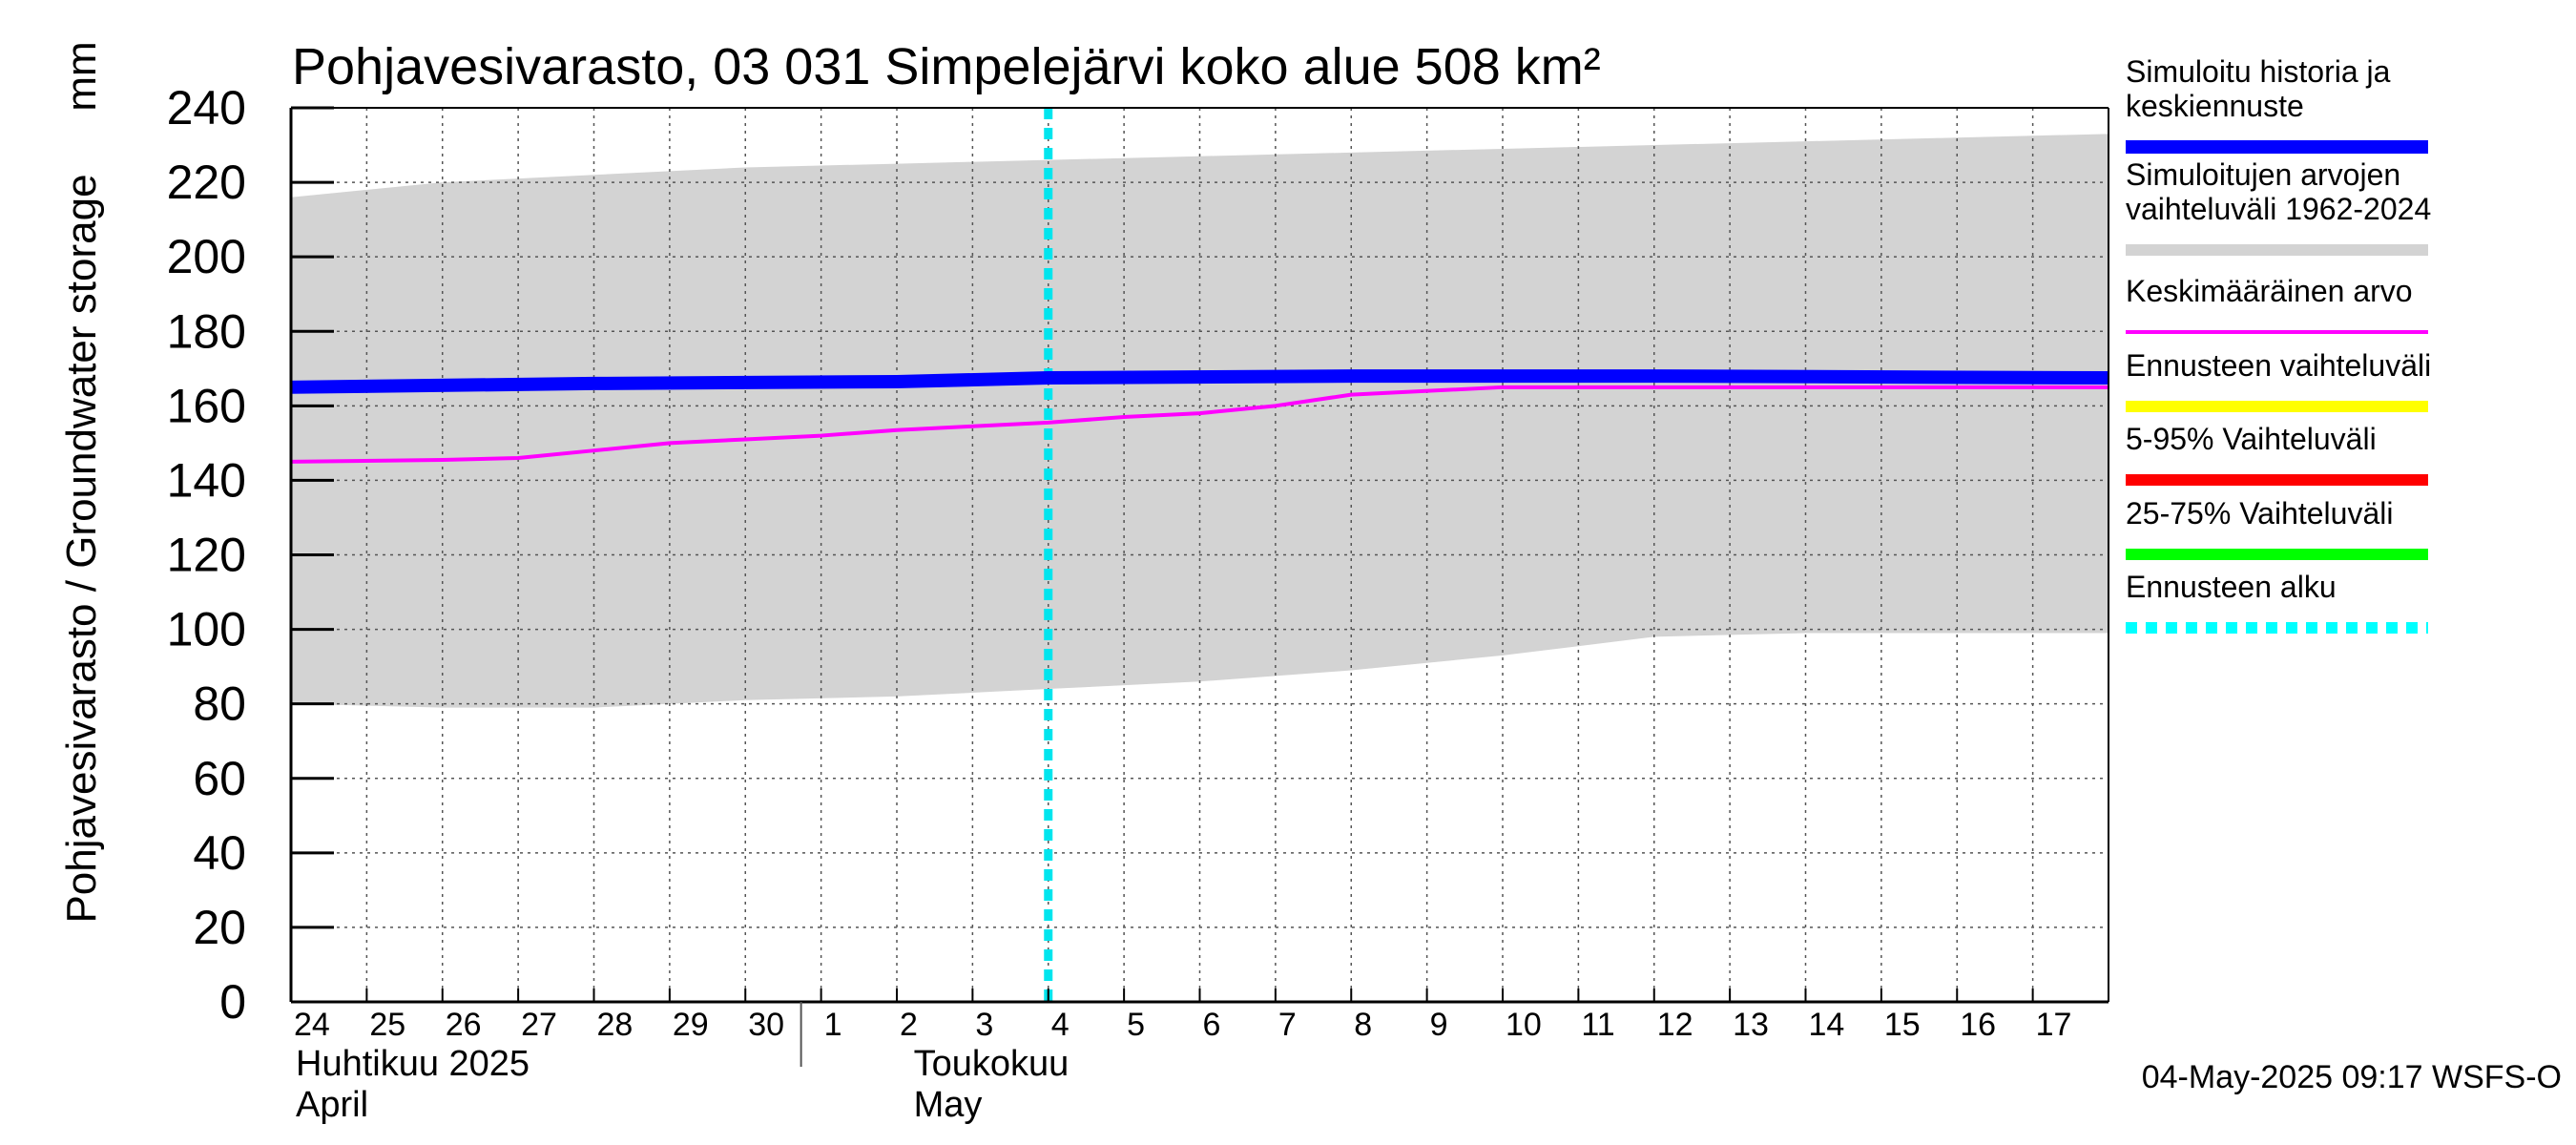 The width and height of the screenshot is (2576, 1145). Describe the element at coordinates (2215, 106) in the screenshot. I see `legend-label: keskiennuste` at that location.